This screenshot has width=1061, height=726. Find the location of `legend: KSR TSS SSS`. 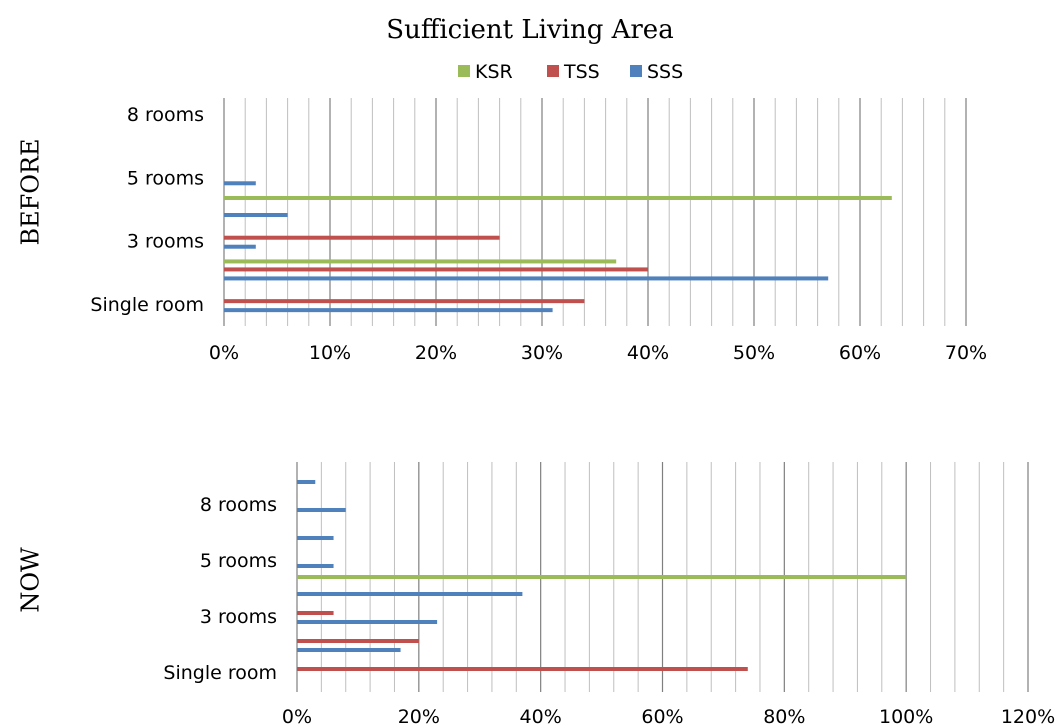

legend: KSR TSS SSS is located at coordinates (570, 72).